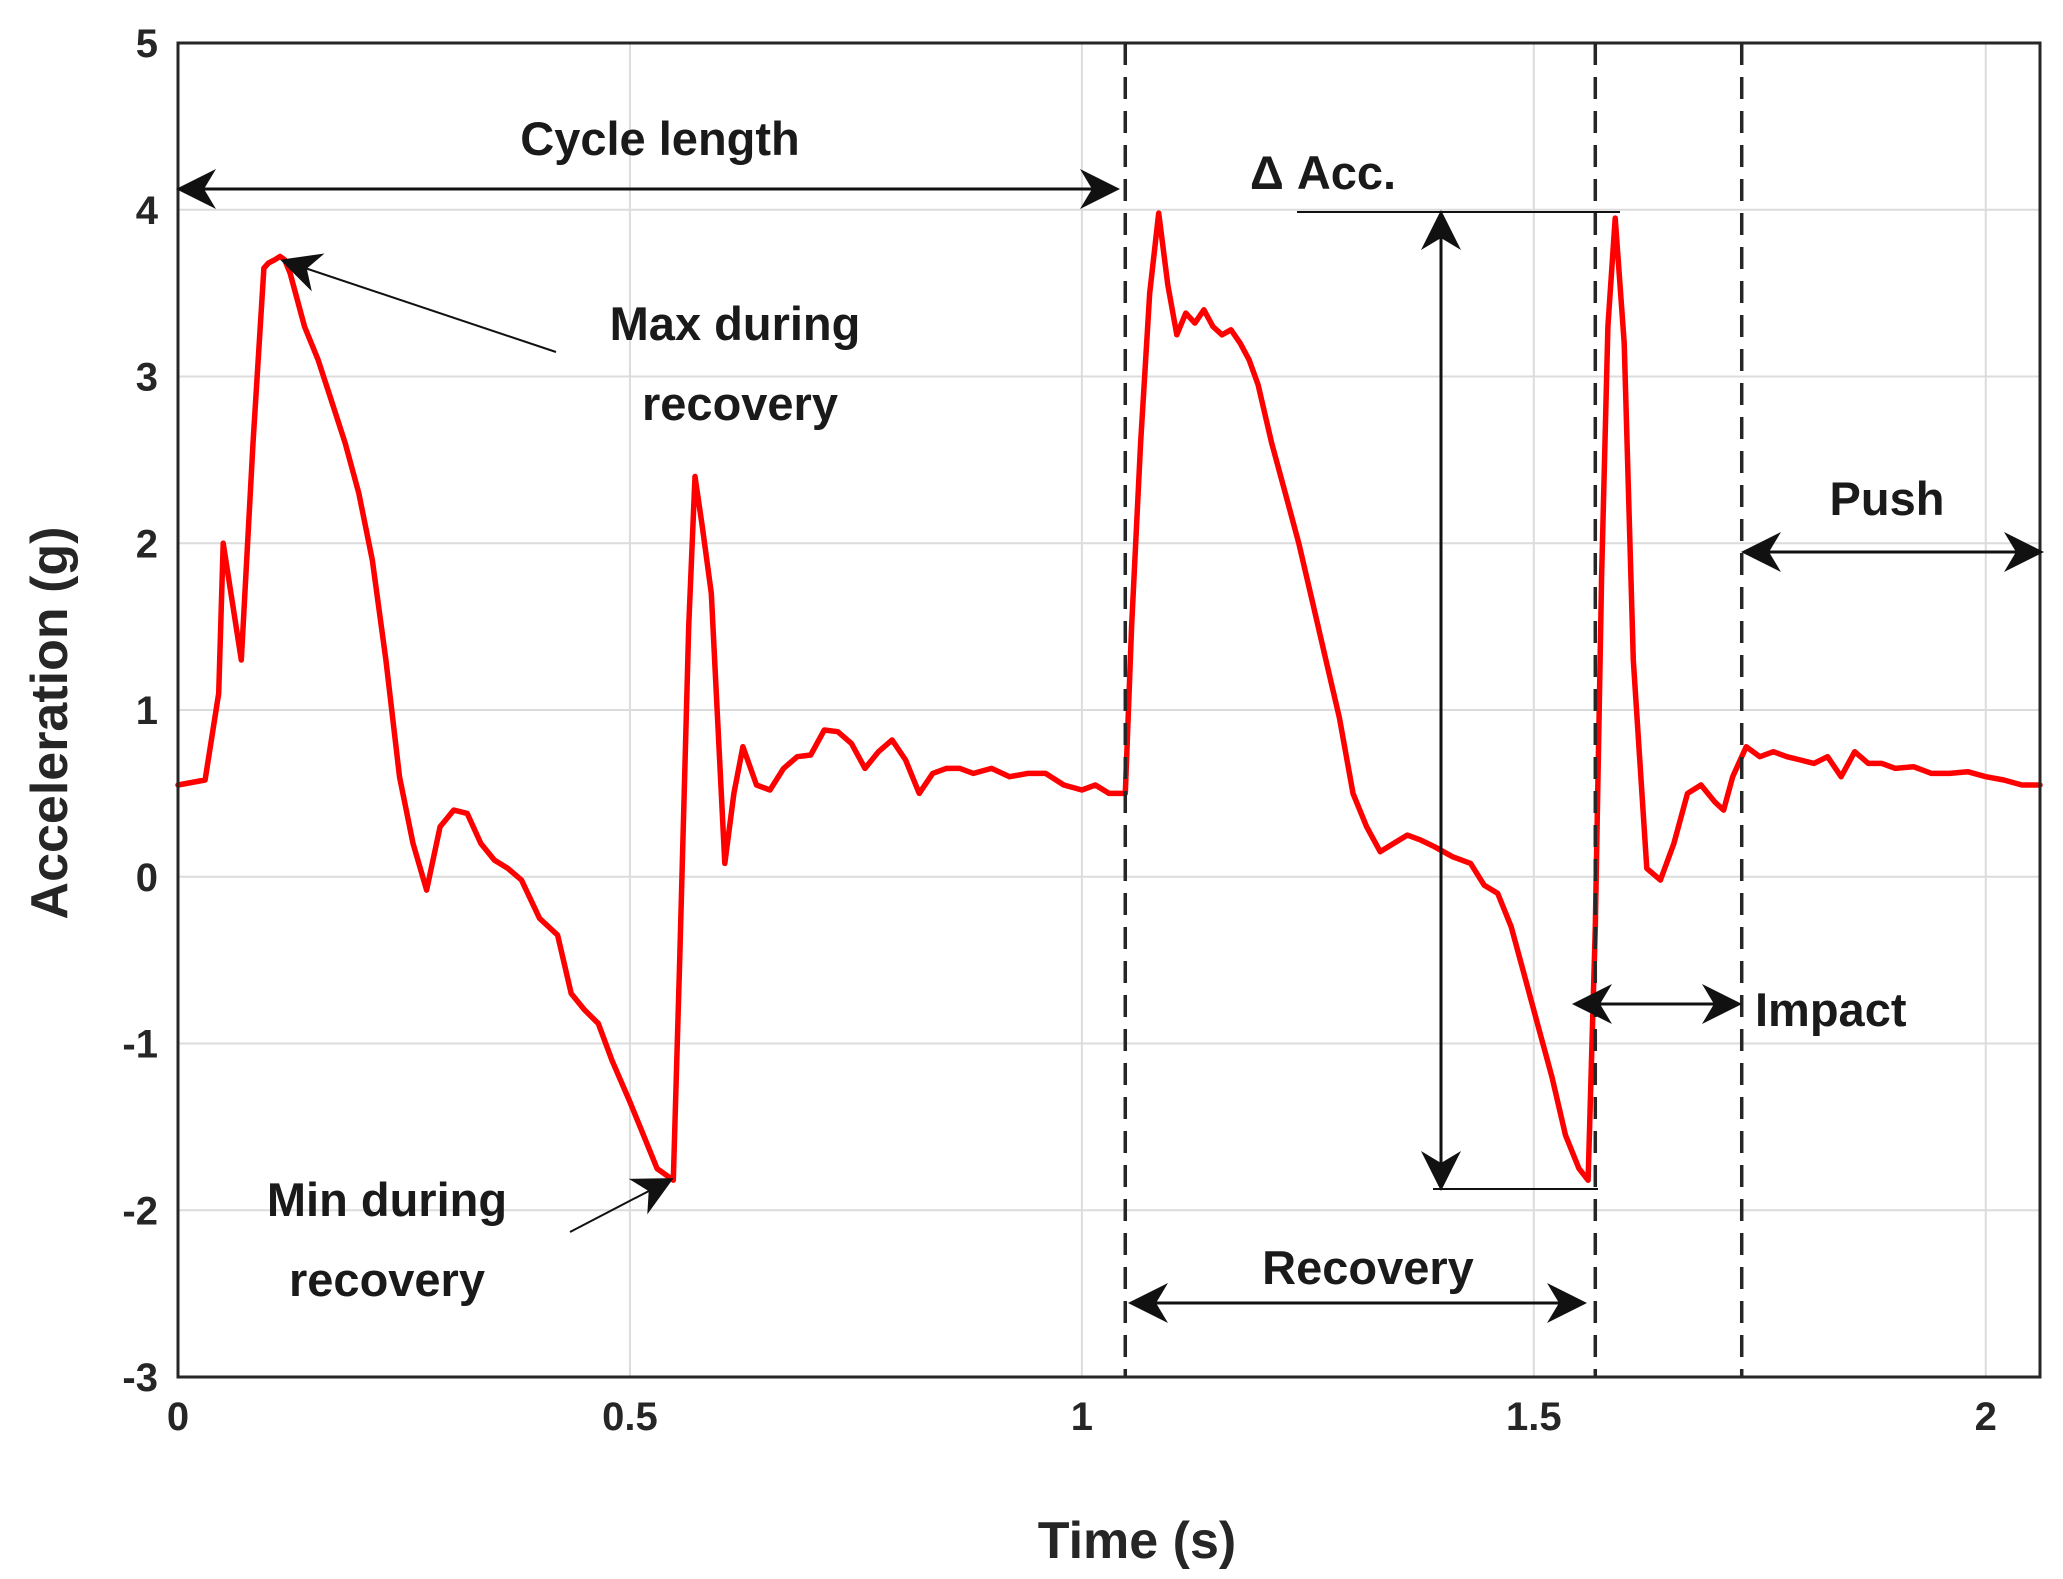  I want to click on y-tick-labels: -3 -2 -1 0 1 2 3 4 5, so click(140, 711).